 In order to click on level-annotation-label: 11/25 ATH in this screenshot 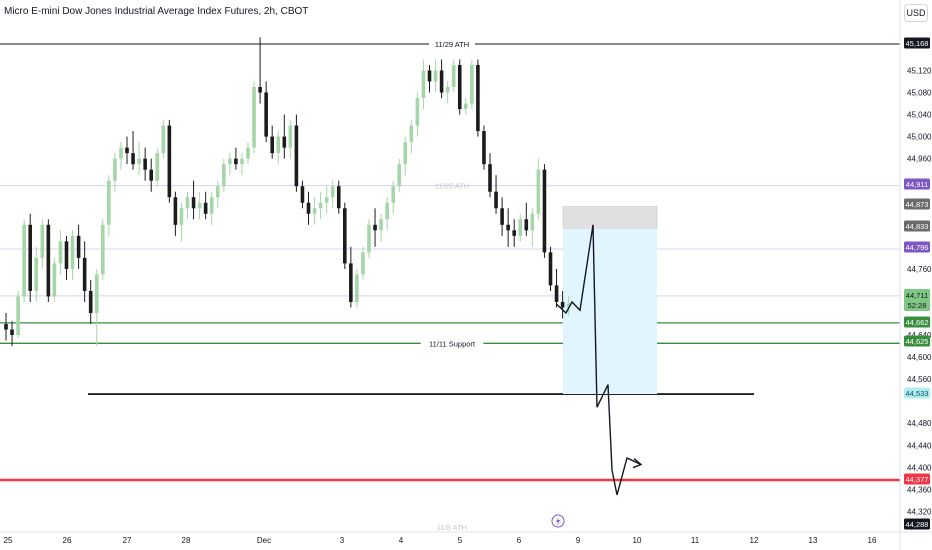, I will do `click(452, 186)`.